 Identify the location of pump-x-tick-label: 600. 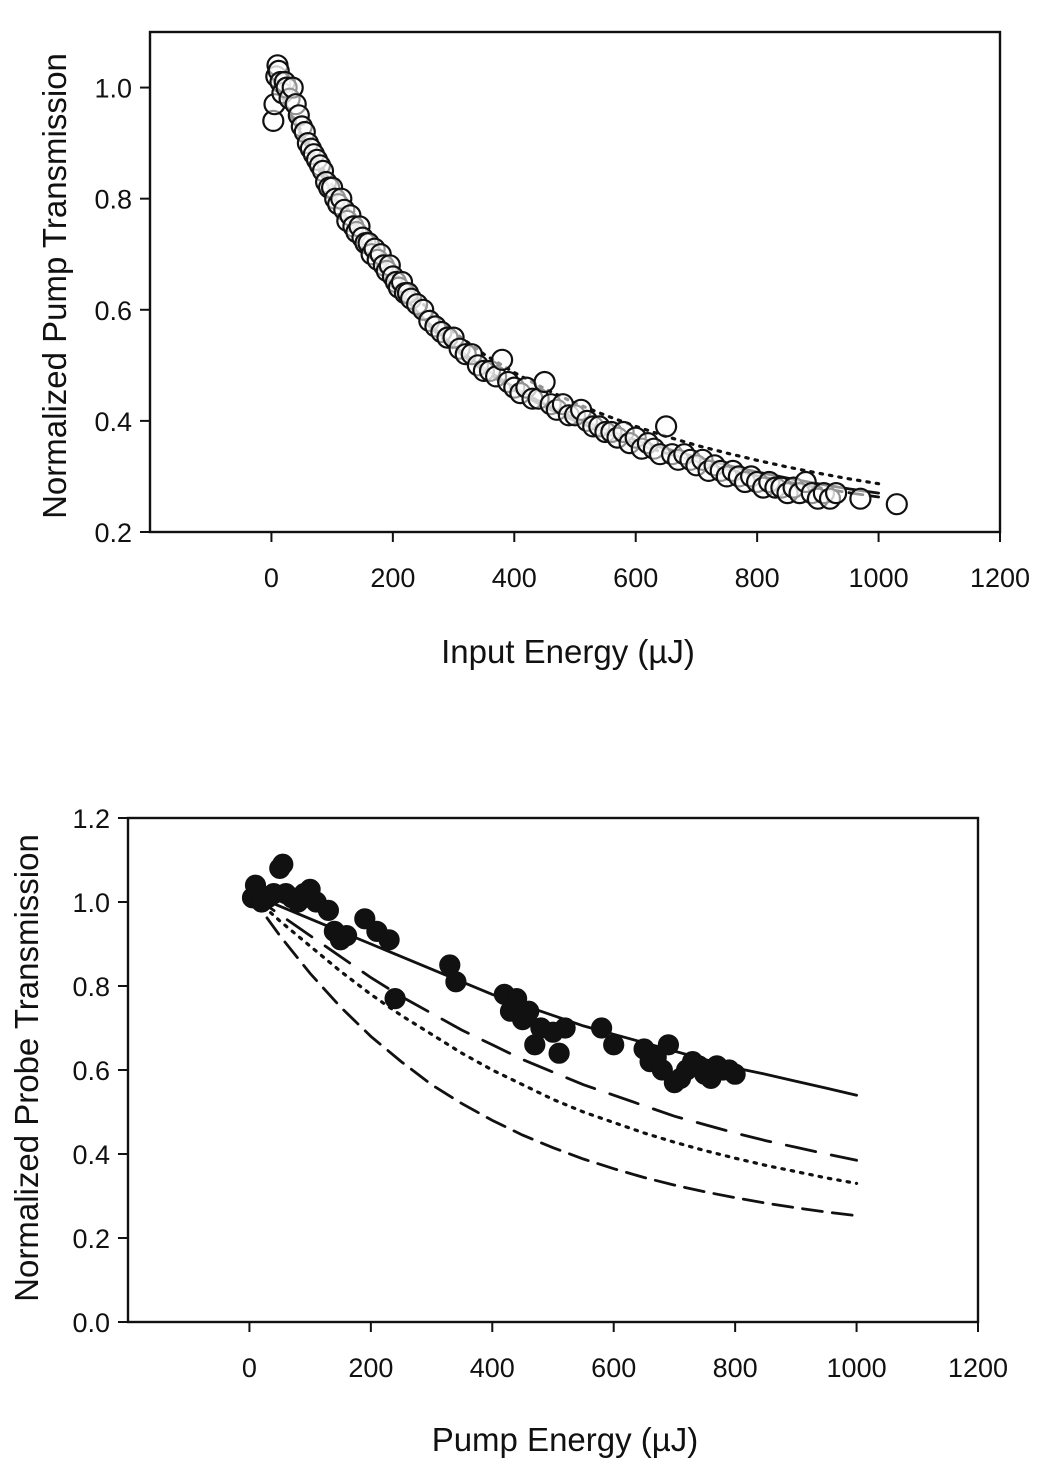
(635, 578).